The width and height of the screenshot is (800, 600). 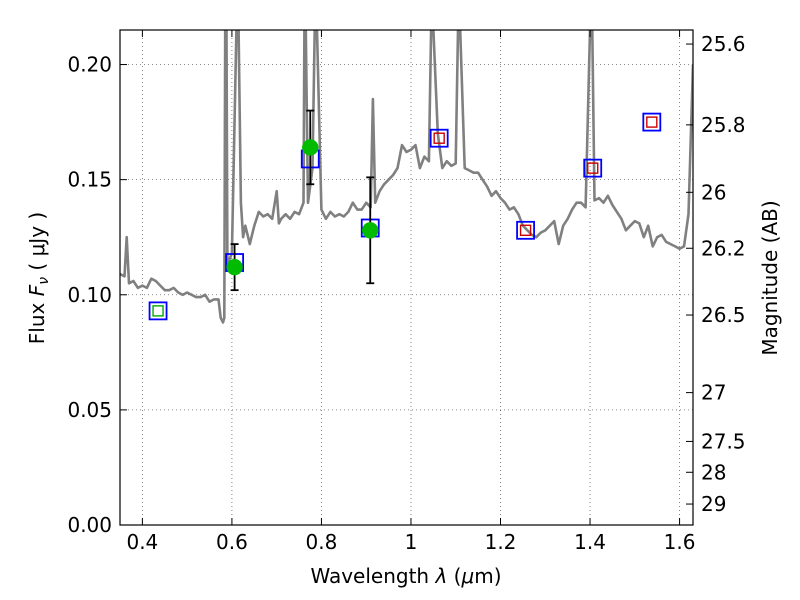 What do you see at coordinates (770, 277) in the screenshot?
I see `y2-axis-label: Magnitude (AB)` at bounding box center [770, 277].